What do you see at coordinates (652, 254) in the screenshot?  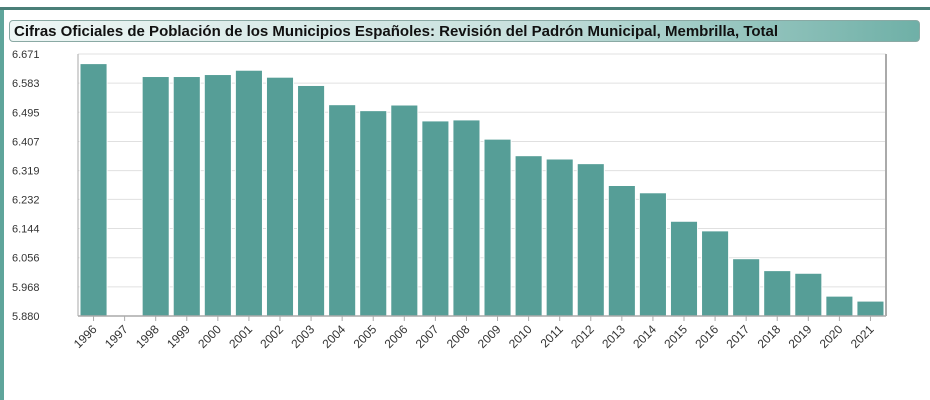 I see `bar-2014` at bounding box center [652, 254].